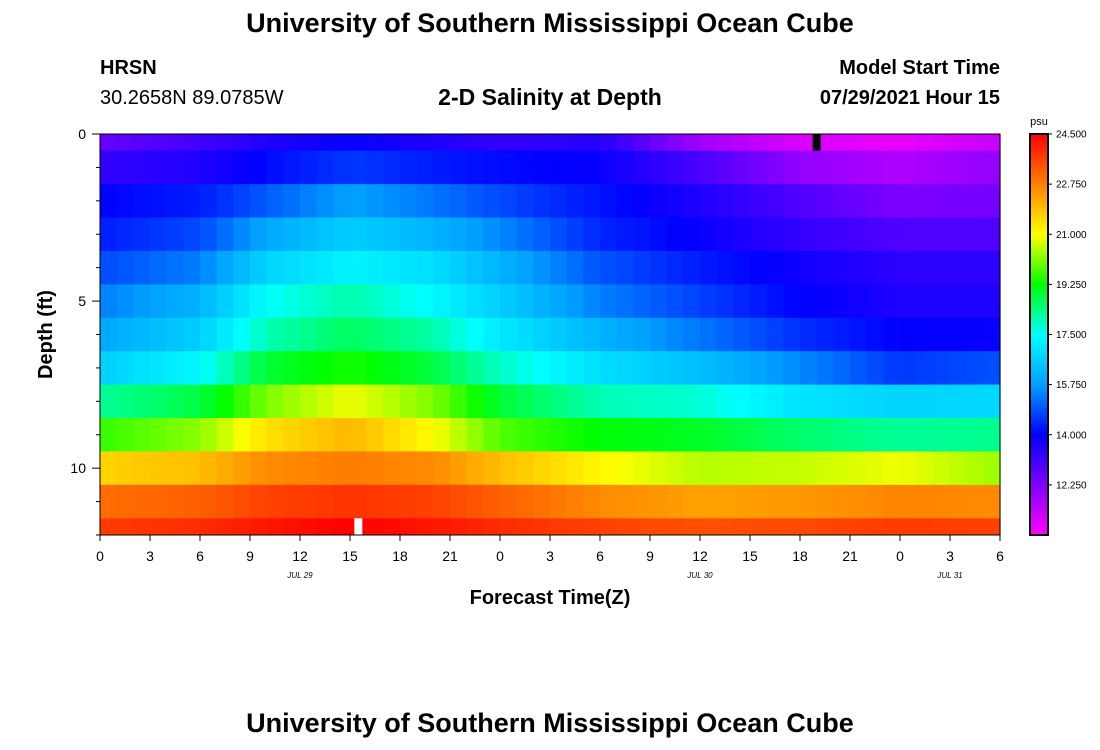 This screenshot has width=1100, height=750. I want to click on x-tick-label: 15, so click(750, 556).